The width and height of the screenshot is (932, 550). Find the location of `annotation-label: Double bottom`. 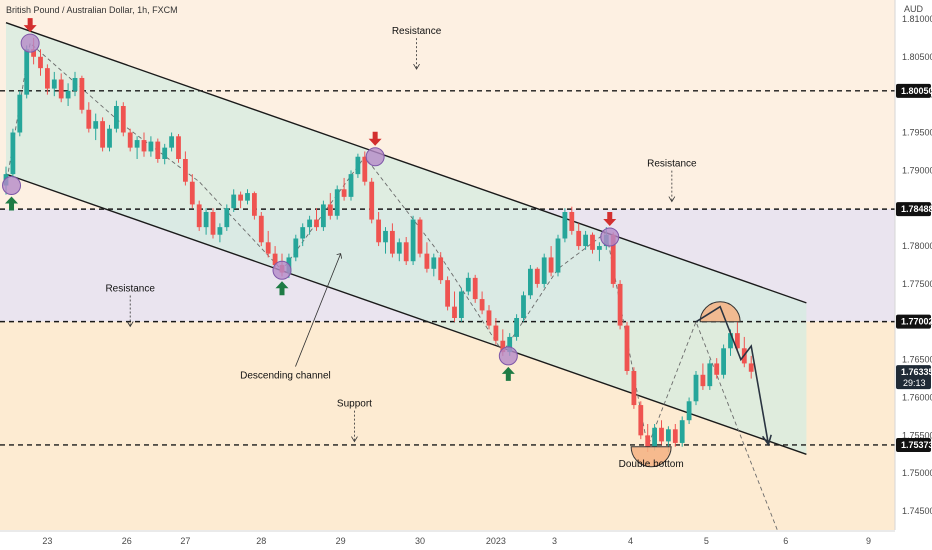

annotation-label: Double bottom is located at coordinates (651, 464).